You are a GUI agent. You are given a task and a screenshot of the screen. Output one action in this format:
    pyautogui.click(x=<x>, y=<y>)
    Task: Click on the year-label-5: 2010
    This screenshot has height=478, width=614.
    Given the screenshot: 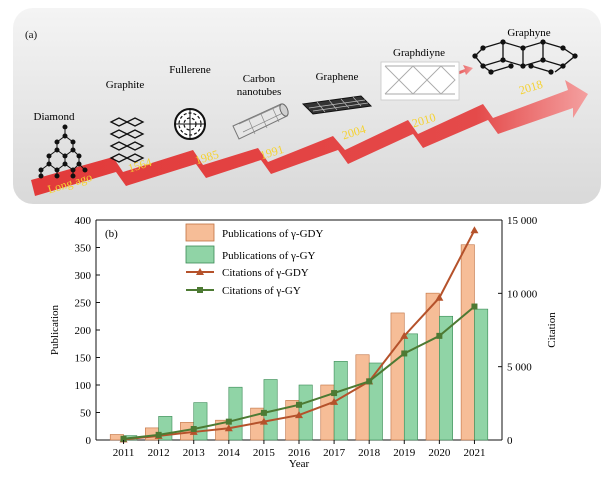 What is the action you would take?
    pyautogui.click(x=423, y=120)
    